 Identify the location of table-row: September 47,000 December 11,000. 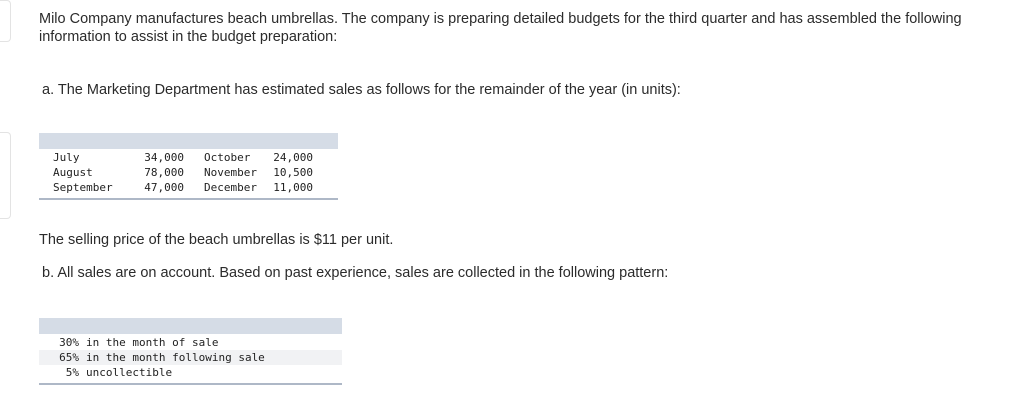
(176, 187).